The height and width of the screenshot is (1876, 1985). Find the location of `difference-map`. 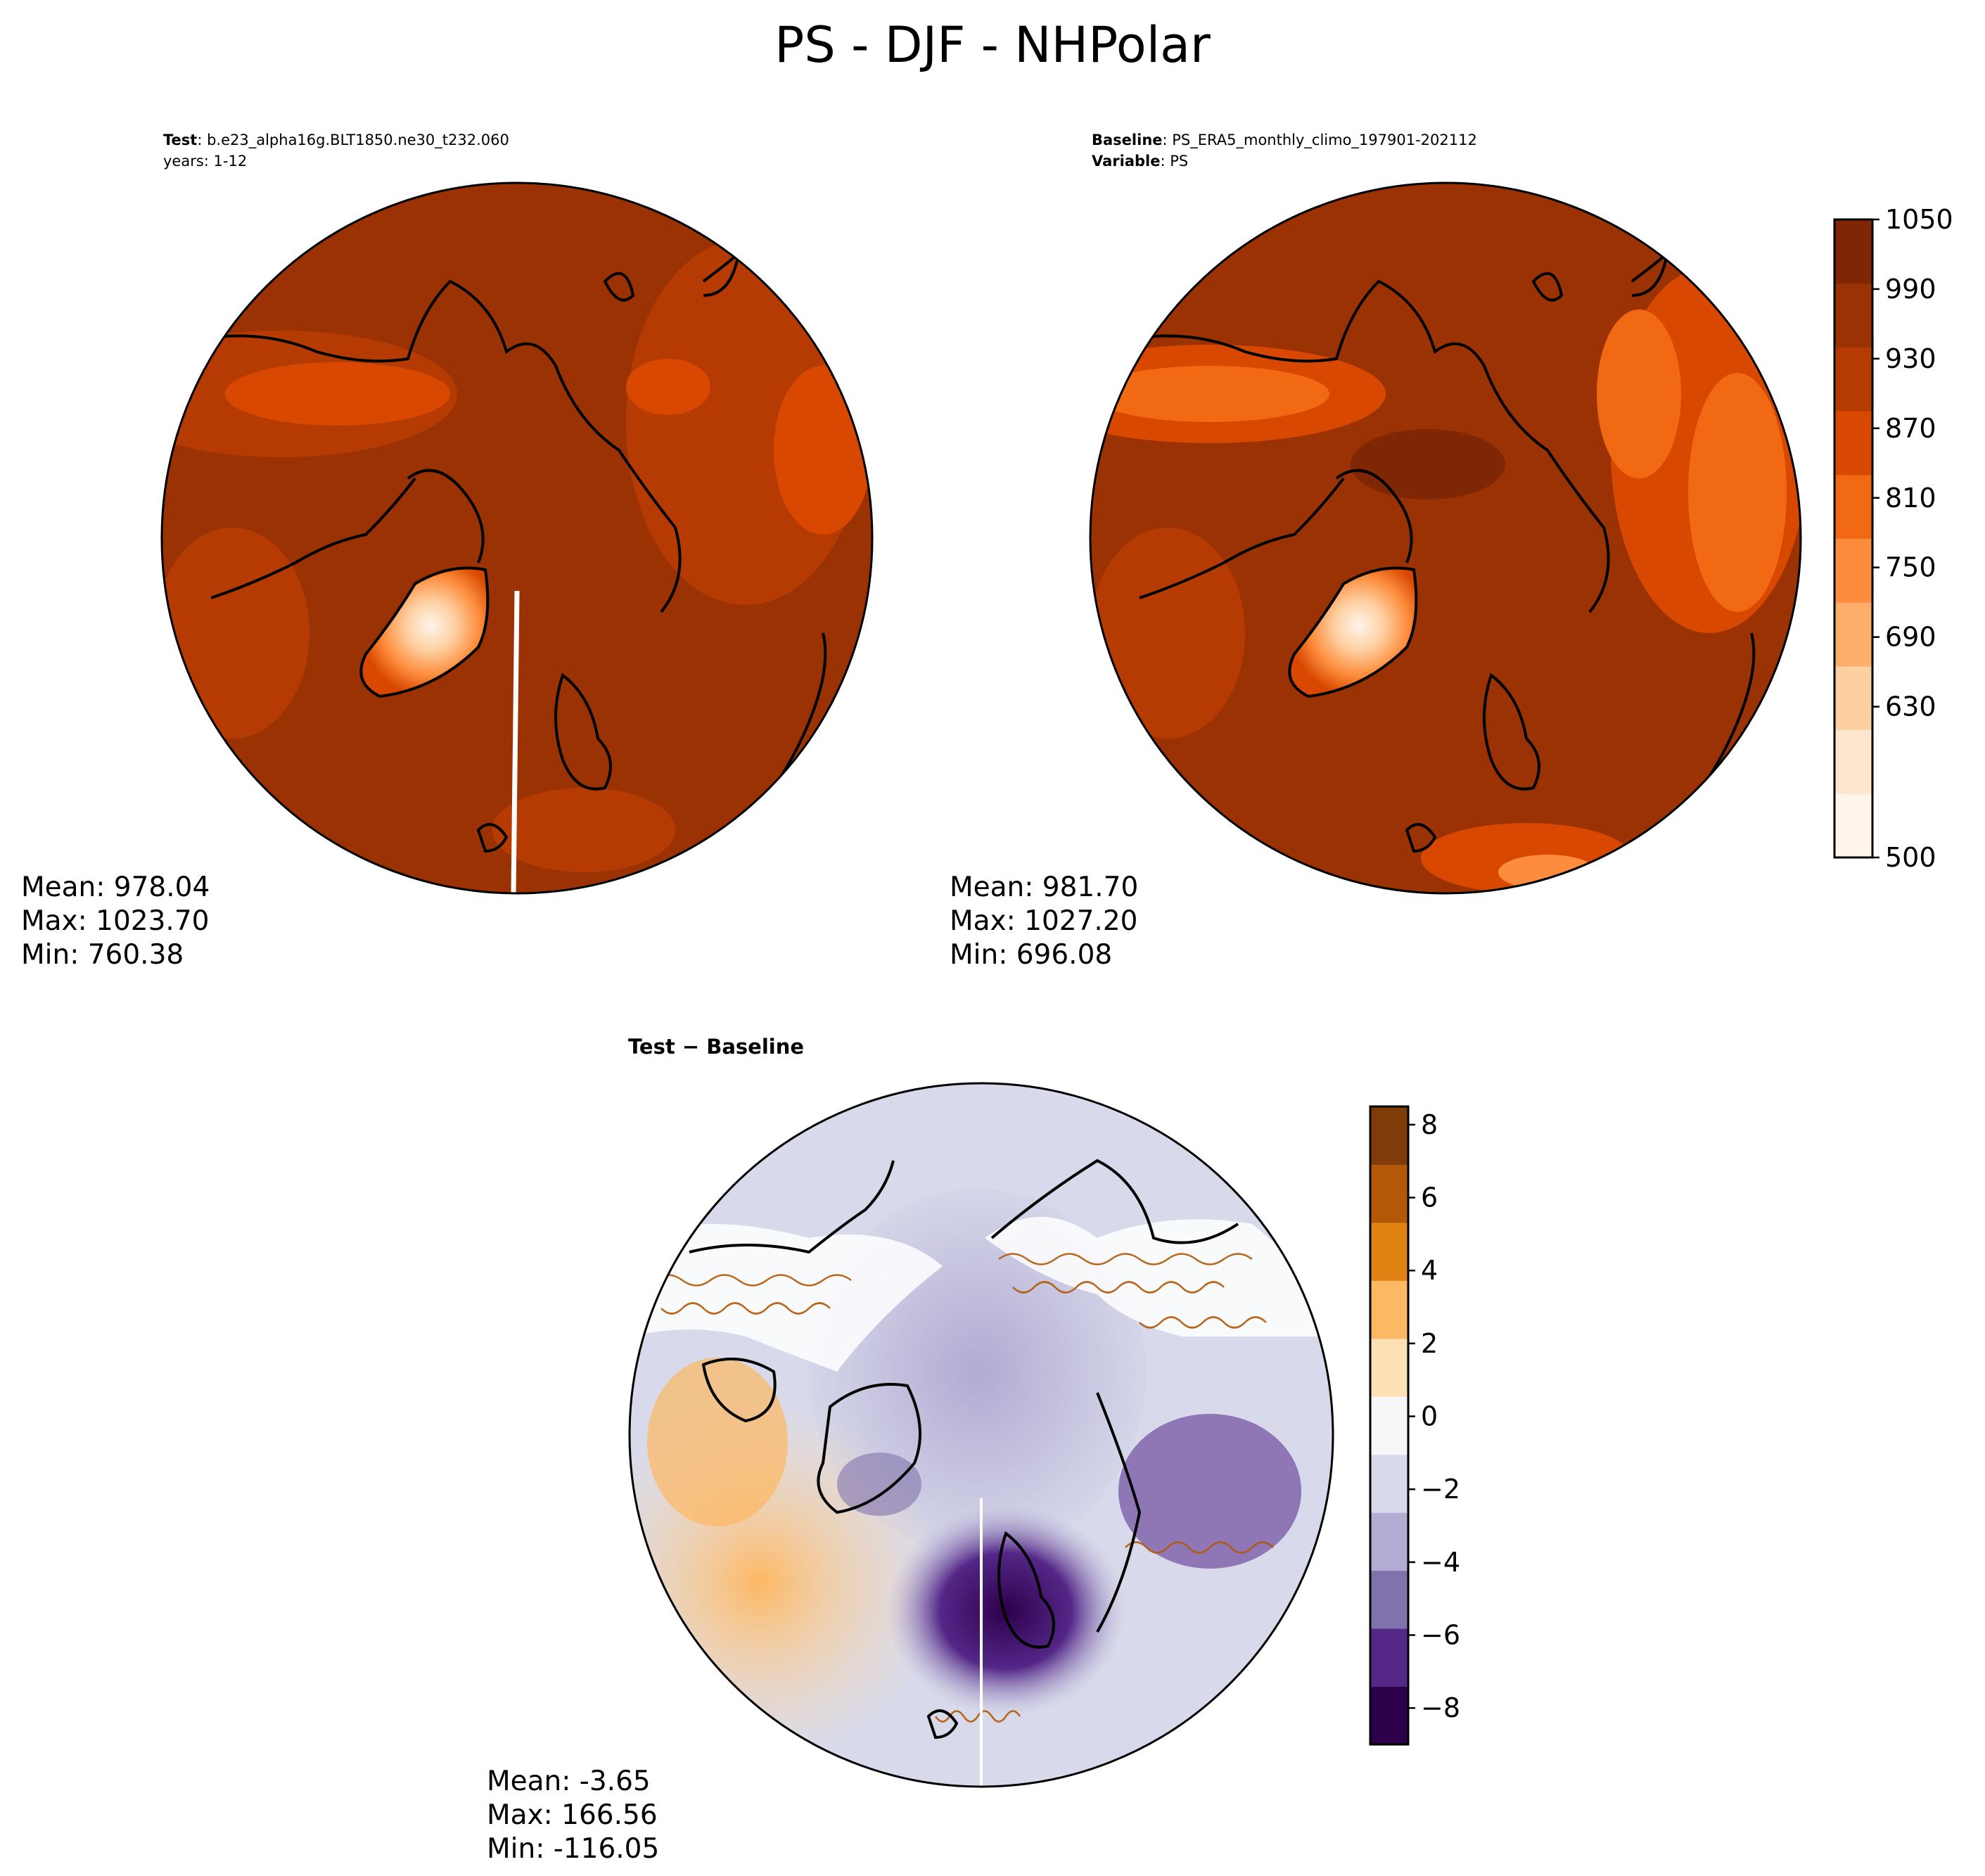

difference-map is located at coordinates (982, 1435).